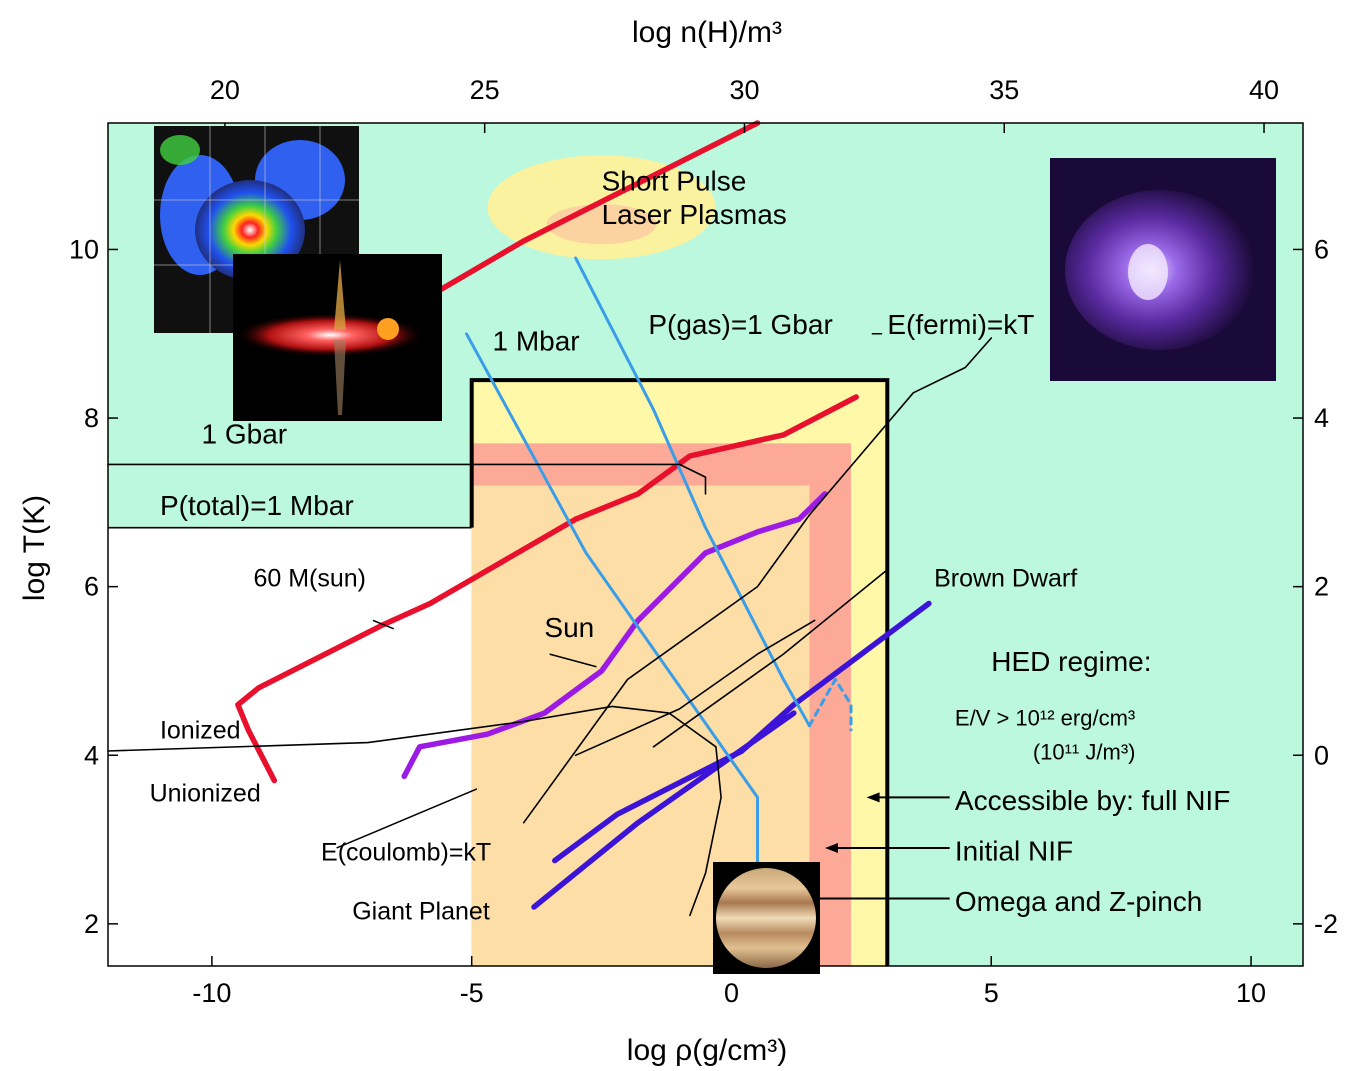 This screenshot has width=1349, height=1071. Describe the element at coordinates (225, 90) in the screenshot. I see `top-tick-label: 20` at that location.